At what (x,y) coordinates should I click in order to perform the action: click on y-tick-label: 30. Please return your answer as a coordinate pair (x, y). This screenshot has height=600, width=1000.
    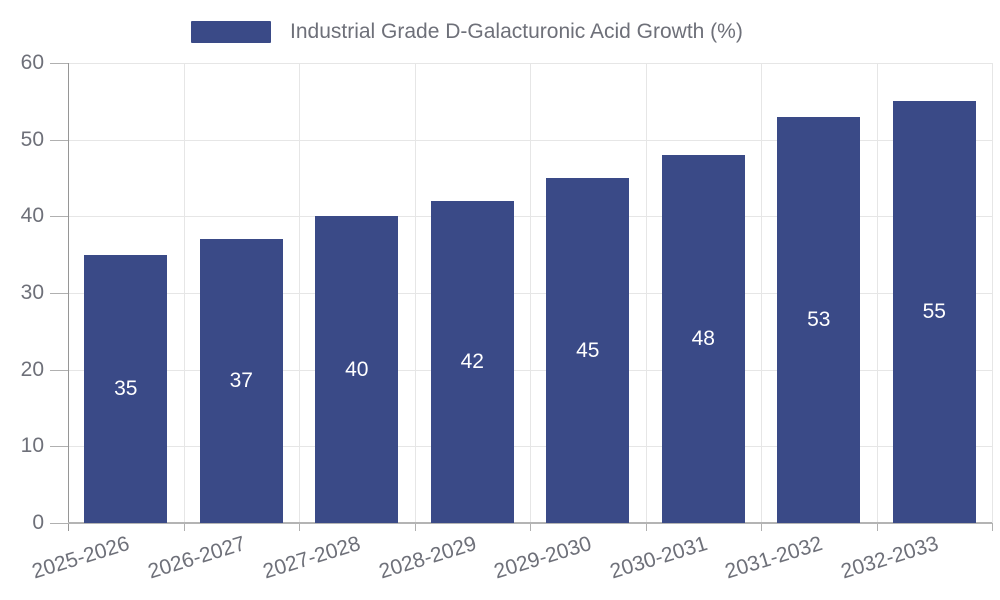
    Looking at the image, I should click on (32, 292).